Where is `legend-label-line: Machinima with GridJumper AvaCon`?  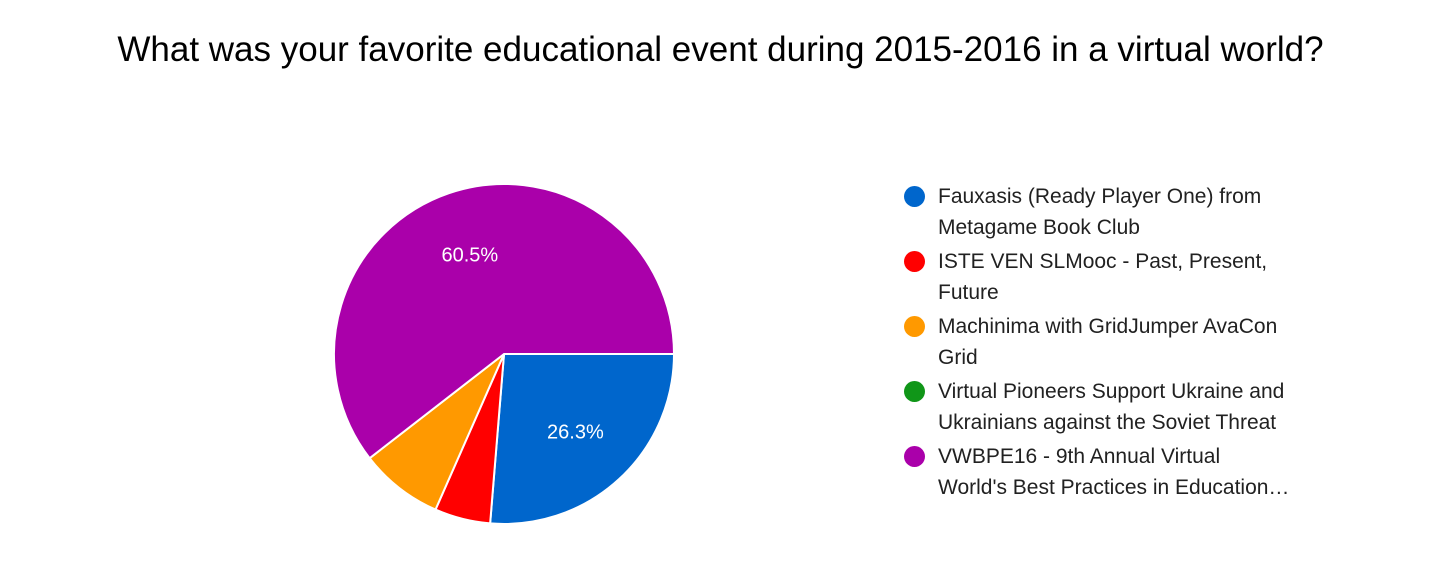 legend-label-line: Machinima with GridJumper AvaCon is located at coordinates (1108, 326).